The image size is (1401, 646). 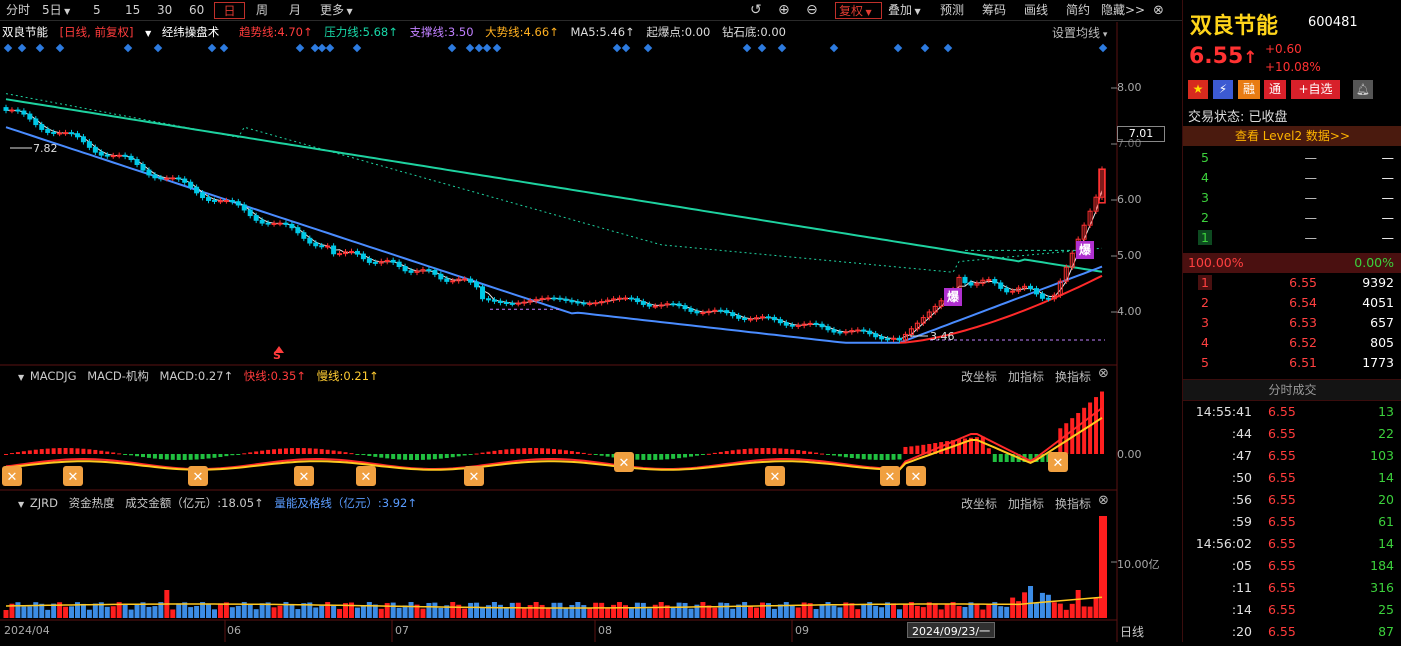 What do you see at coordinates (229, 10) in the screenshot?
I see `period-day: 日` at bounding box center [229, 10].